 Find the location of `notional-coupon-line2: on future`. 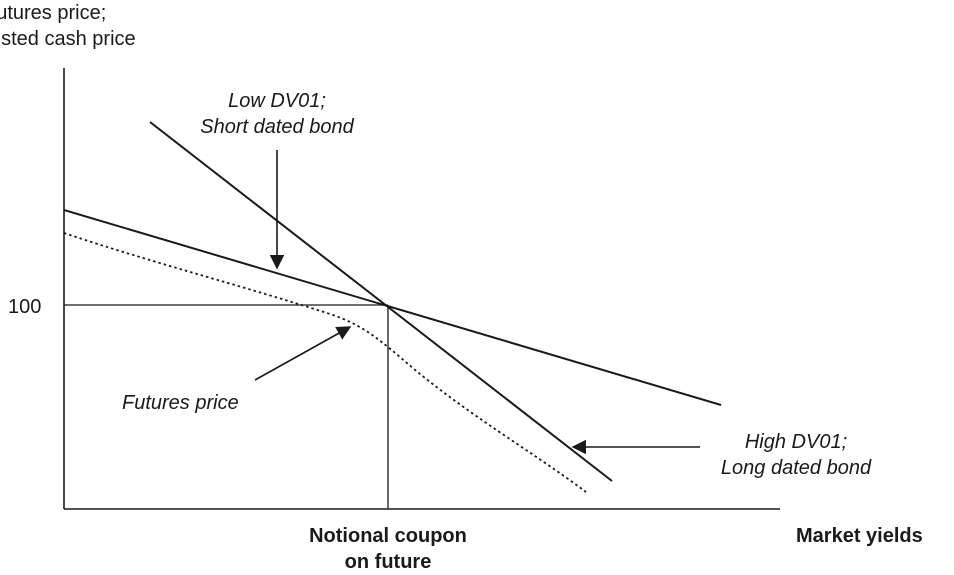

notional-coupon-line2: on future is located at coordinates (388, 562).